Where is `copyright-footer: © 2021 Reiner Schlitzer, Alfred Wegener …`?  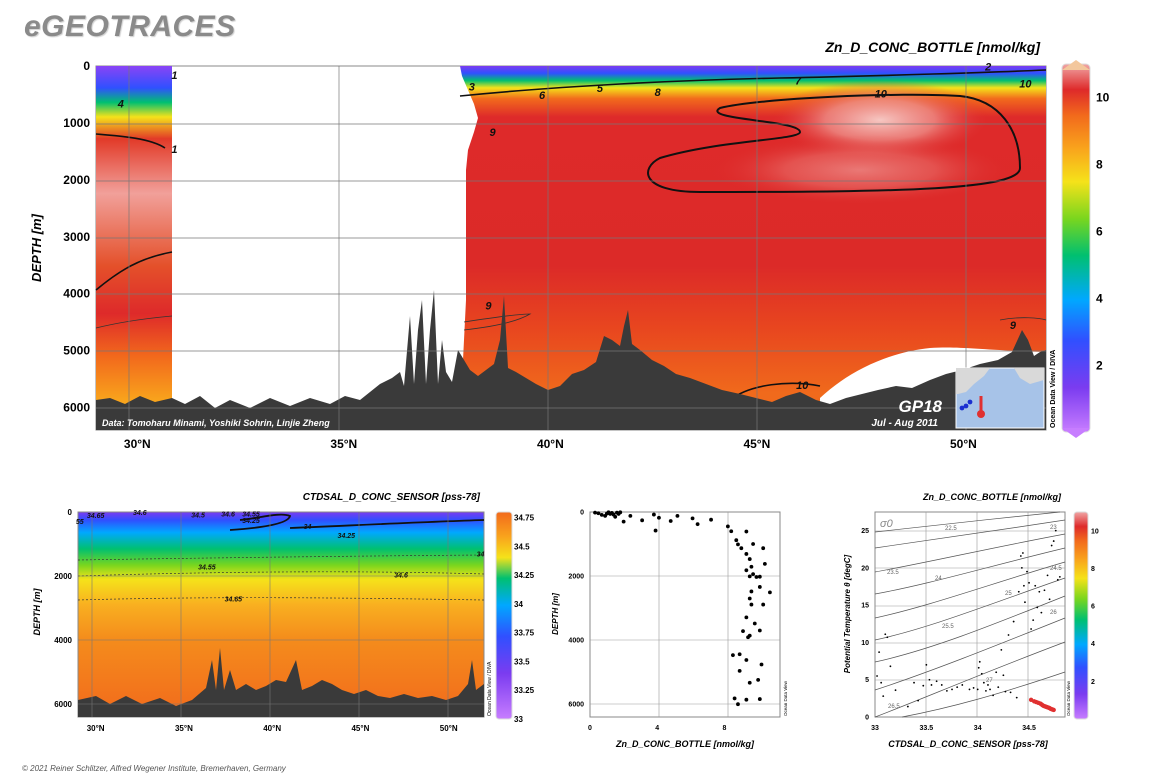 copyright-footer: © 2021 Reiner Schlitzer, Alfred Wegener … is located at coordinates (154, 768).